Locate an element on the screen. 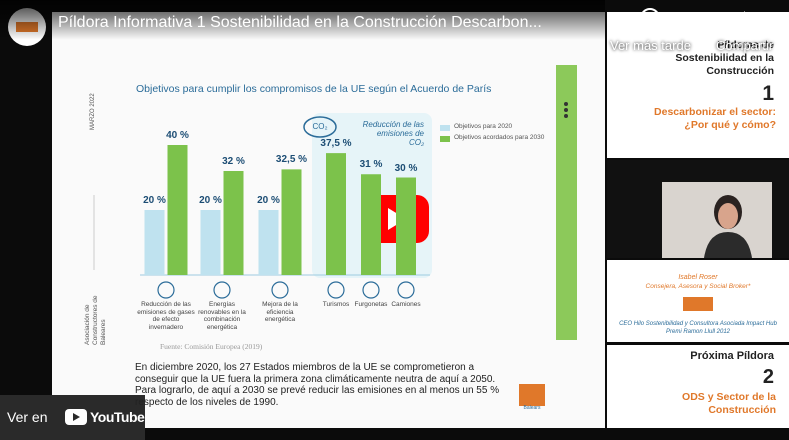 This screenshot has height=440, width=789. value-label: 37,5 % is located at coordinates (336, 144).